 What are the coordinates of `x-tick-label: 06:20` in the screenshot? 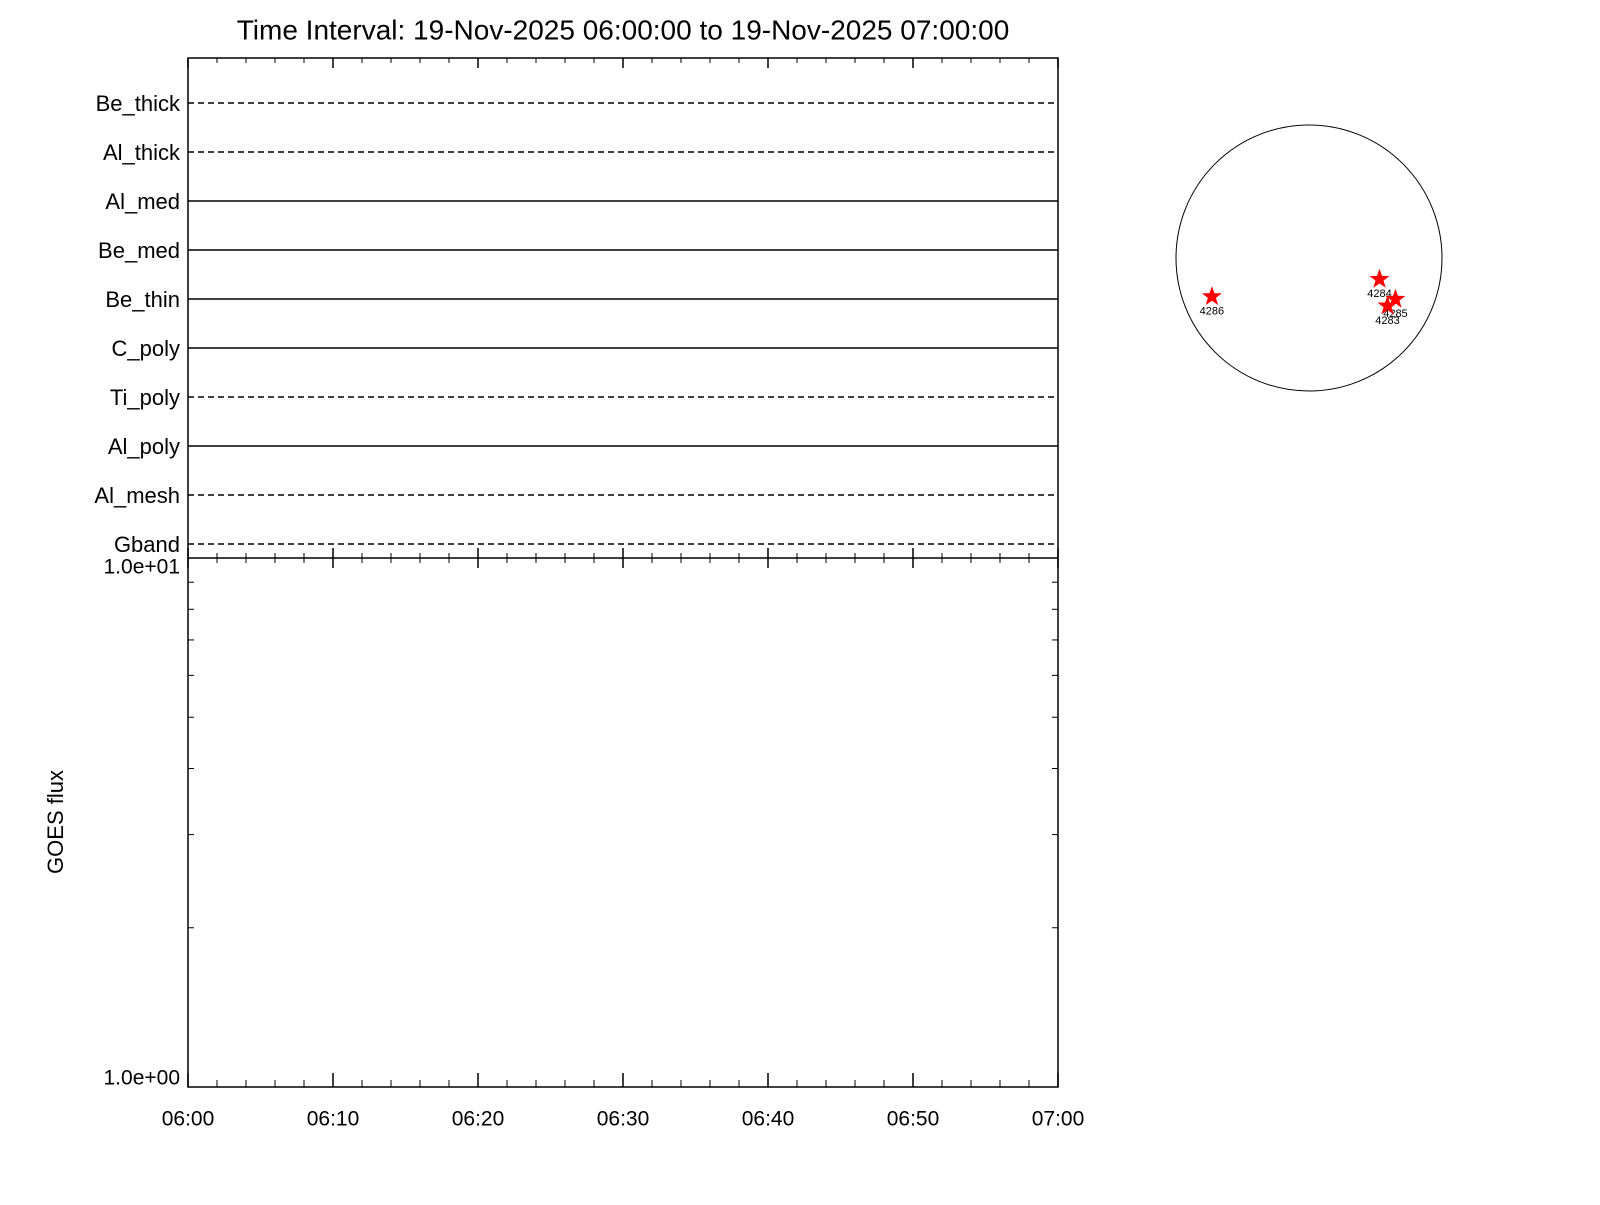 It's located at (478, 1119).